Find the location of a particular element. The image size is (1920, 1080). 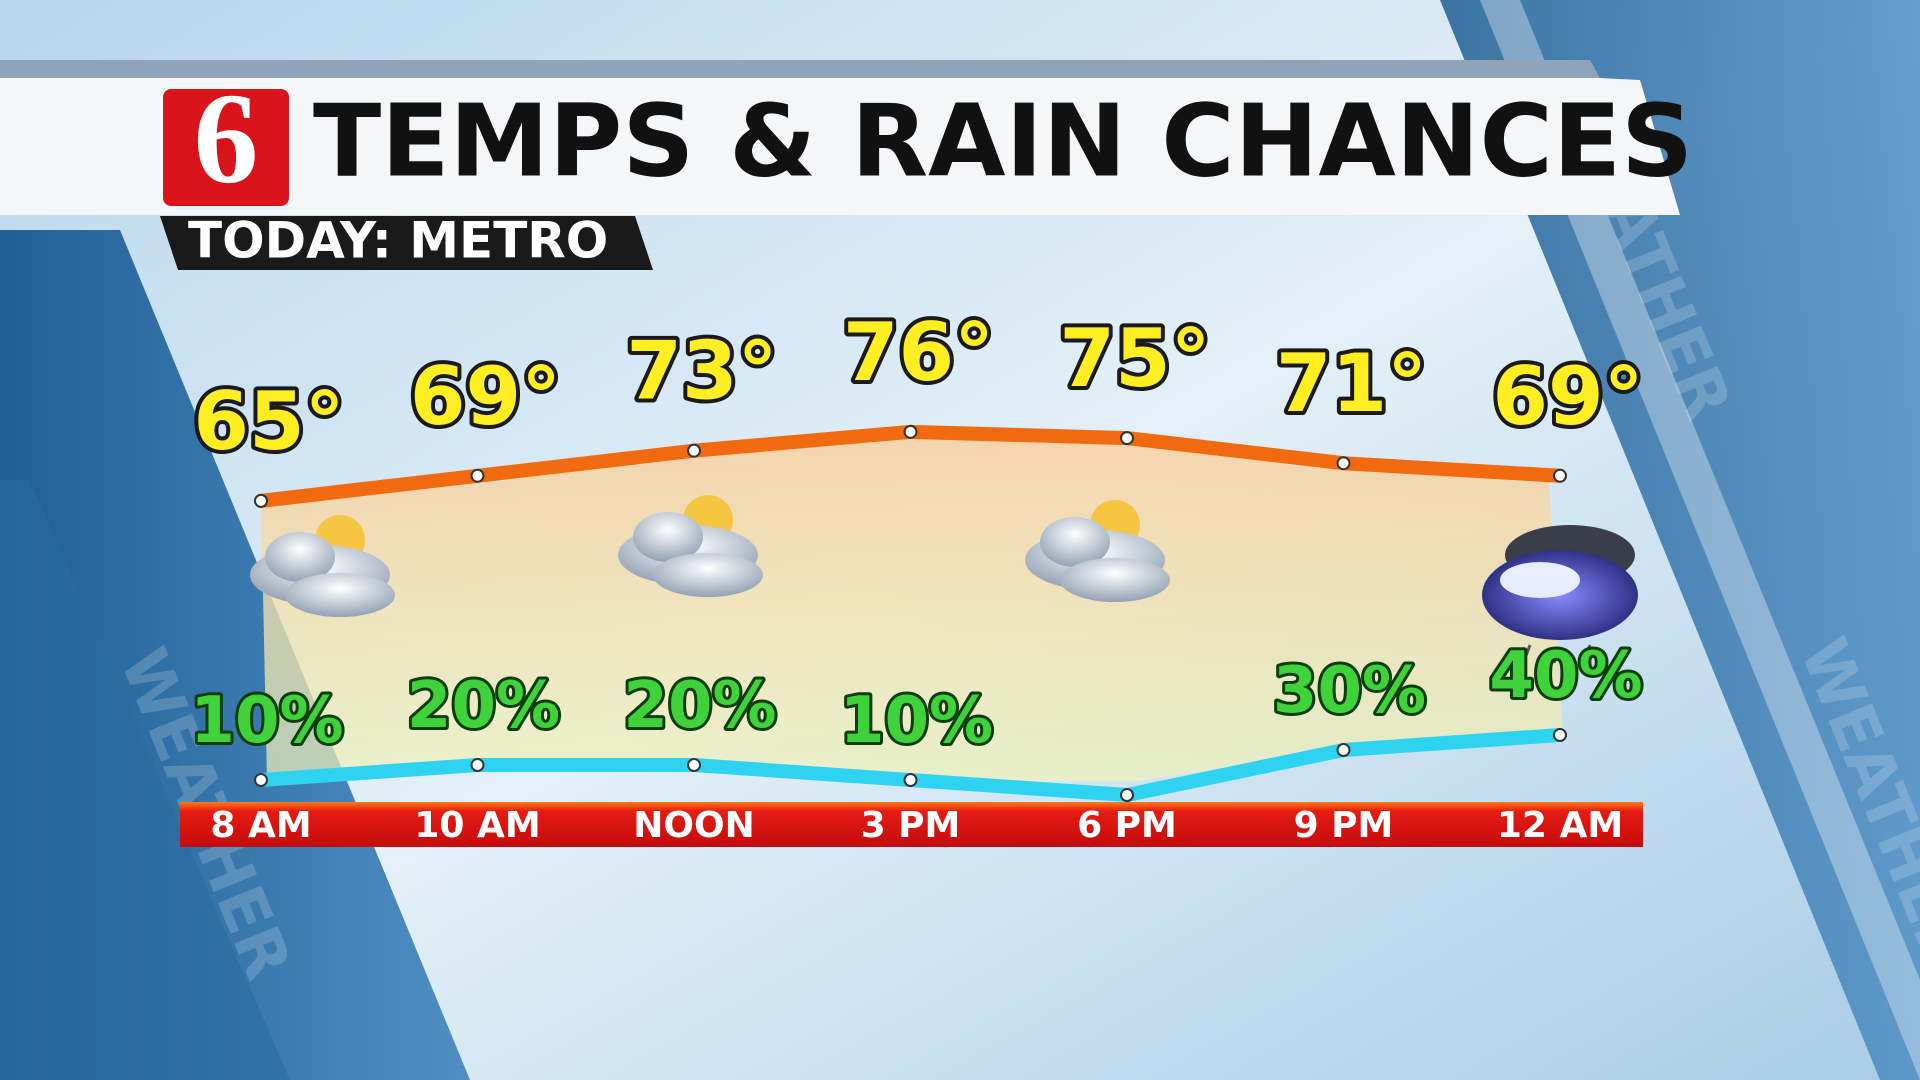

x-tick-label: NOON is located at coordinates (693, 825).